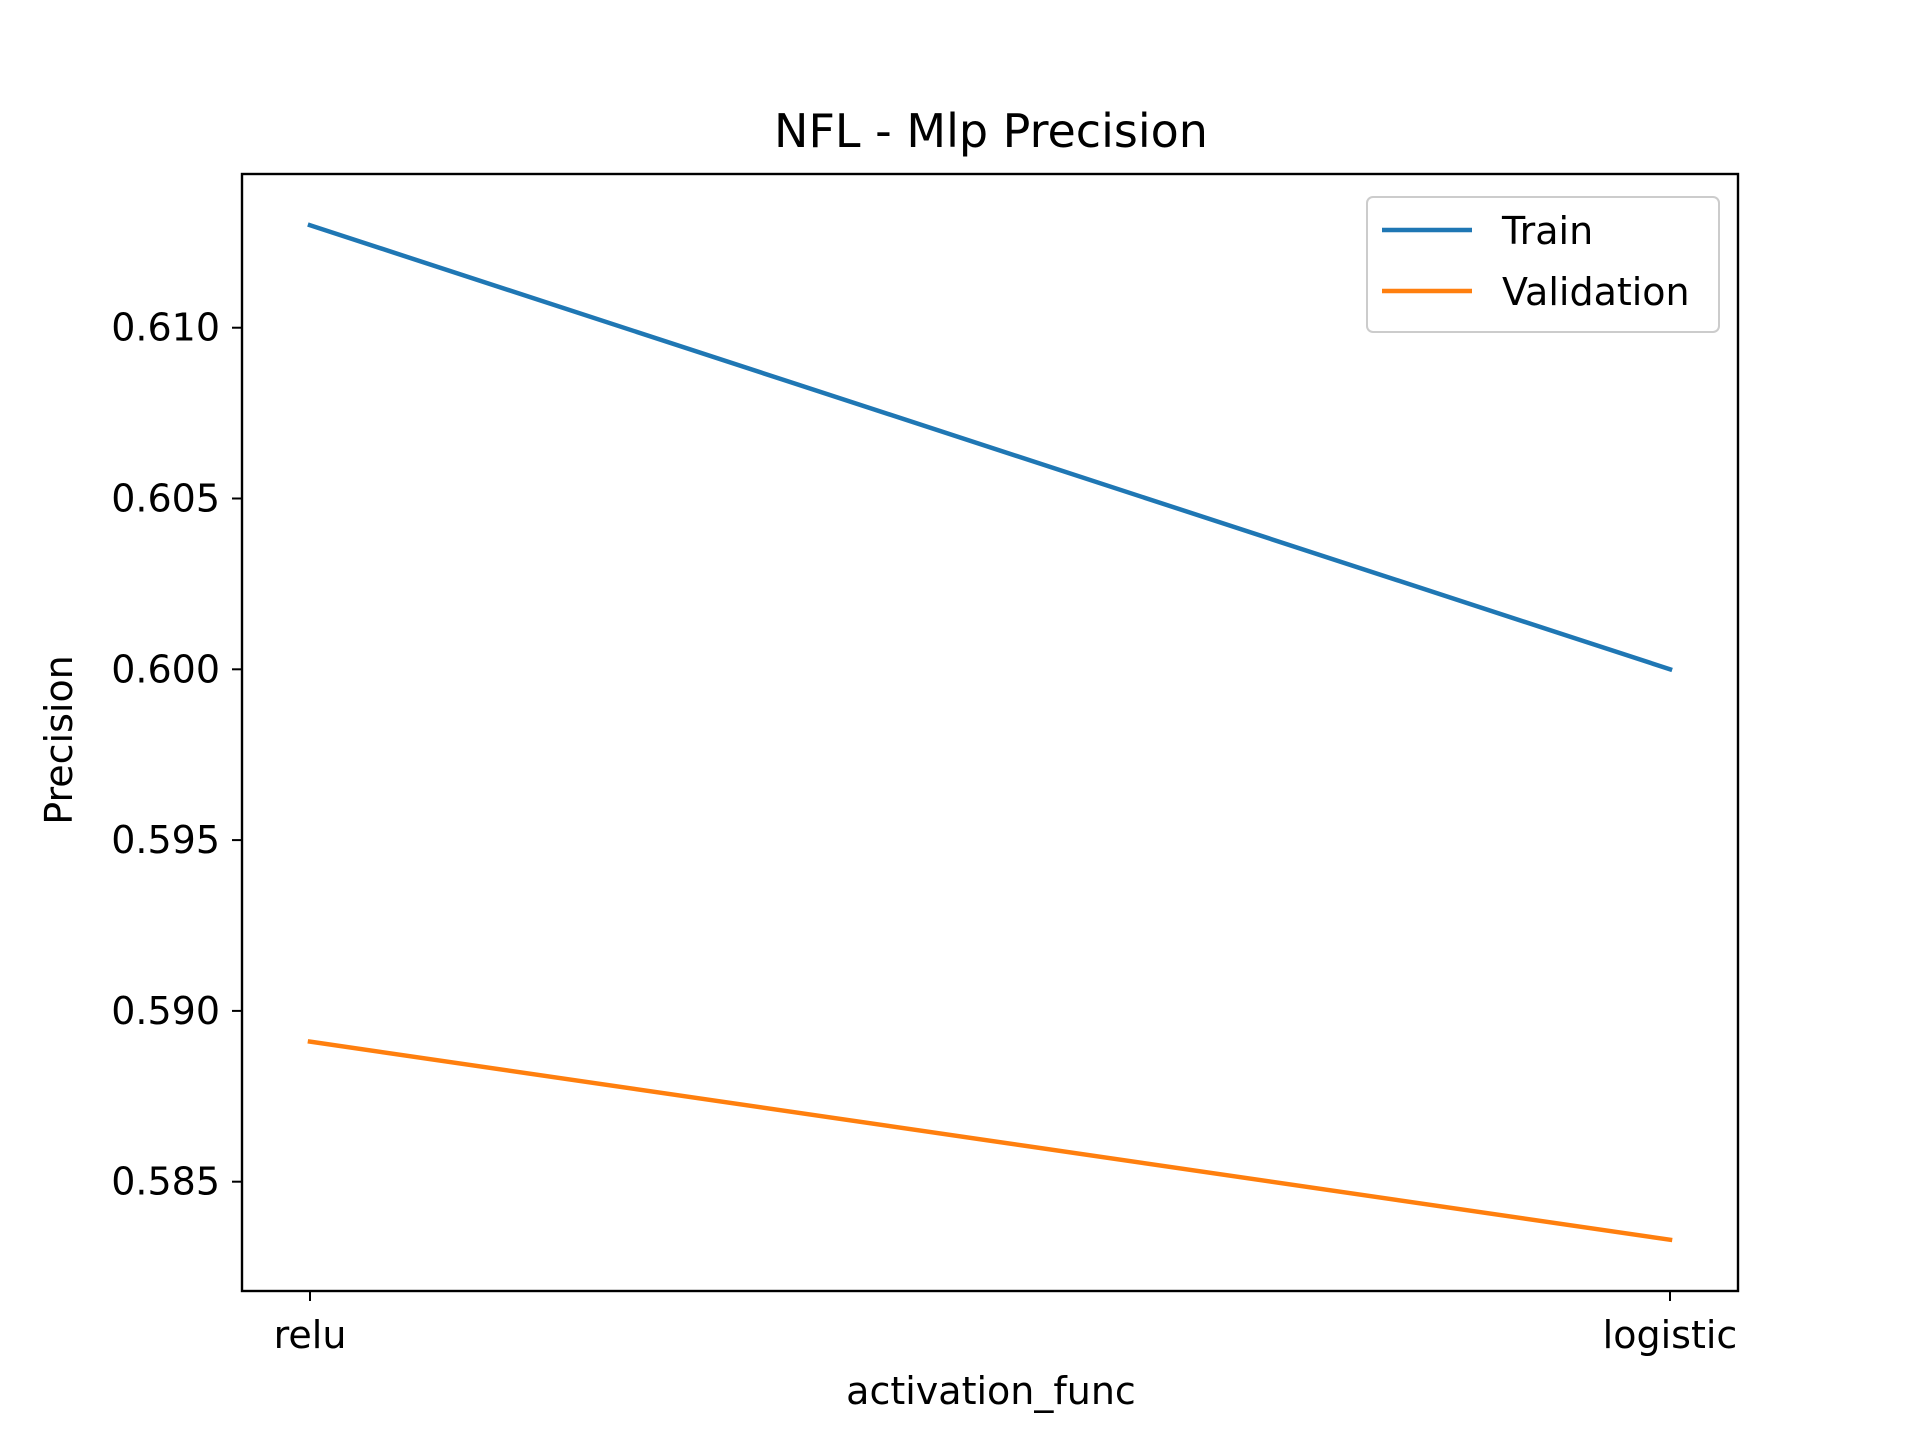  Describe the element at coordinates (990, 1141) in the screenshot. I see `series-line-validation` at that location.